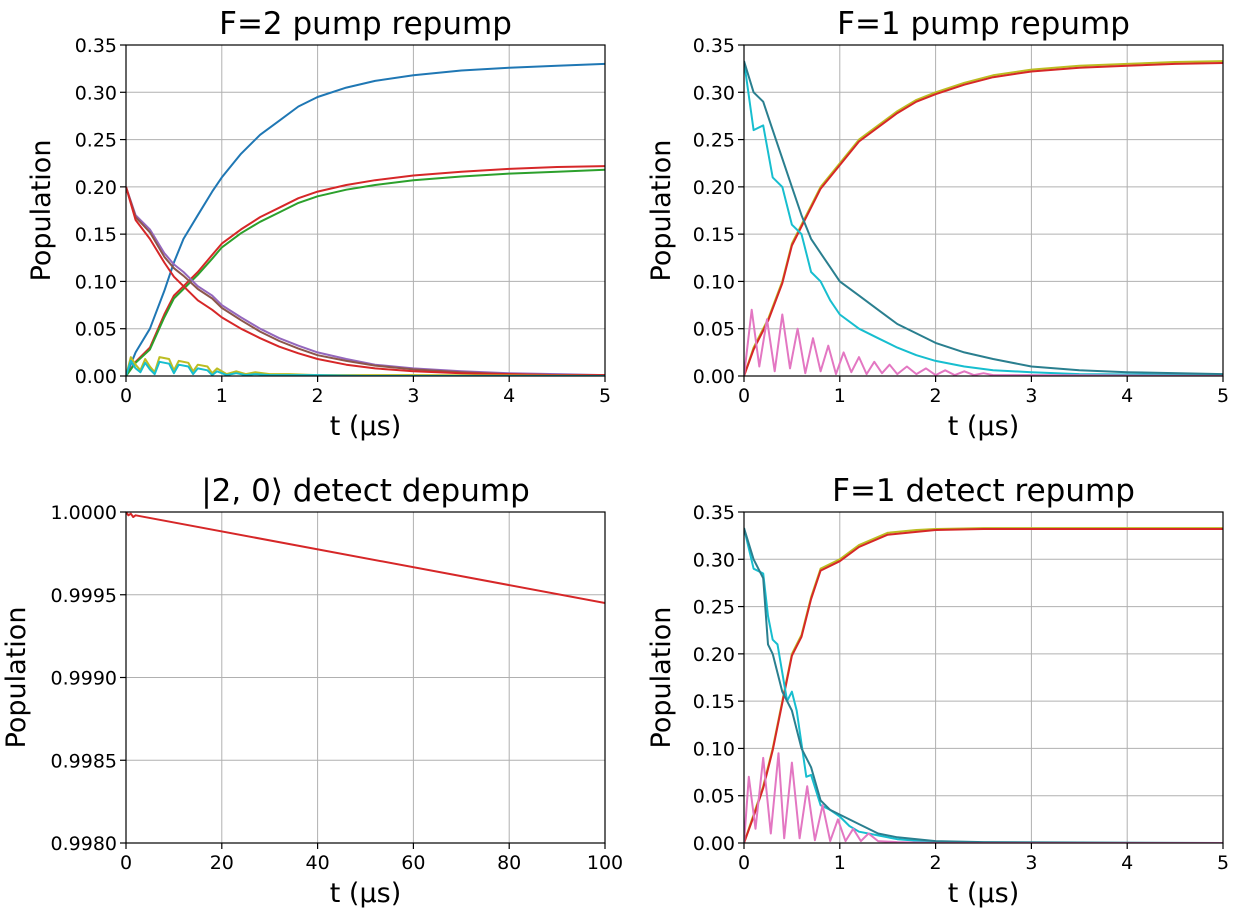  Describe the element at coordinates (84, 761) in the screenshot. I see `y-tick-label: 0.9985` at that location.